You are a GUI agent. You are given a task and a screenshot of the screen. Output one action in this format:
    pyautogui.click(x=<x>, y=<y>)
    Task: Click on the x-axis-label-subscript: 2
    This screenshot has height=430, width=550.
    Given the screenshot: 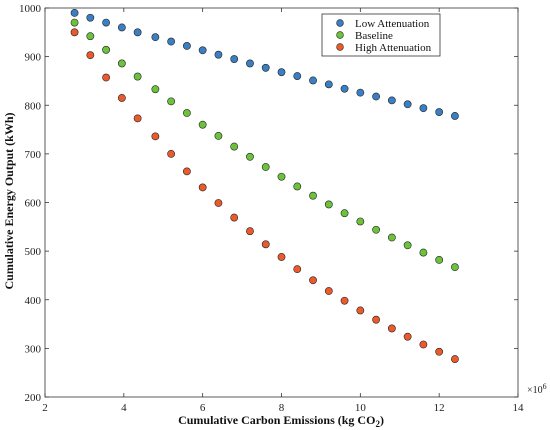 What is the action you would take?
    pyautogui.click(x=377, y=424)
    